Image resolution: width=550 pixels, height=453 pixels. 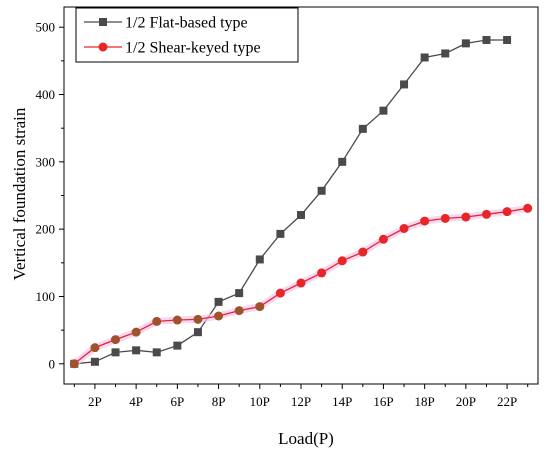 What do you see at coordinates (103, 47) in the screenshot?
I see `legend-marker-circle` at bounding box center [103, 47].